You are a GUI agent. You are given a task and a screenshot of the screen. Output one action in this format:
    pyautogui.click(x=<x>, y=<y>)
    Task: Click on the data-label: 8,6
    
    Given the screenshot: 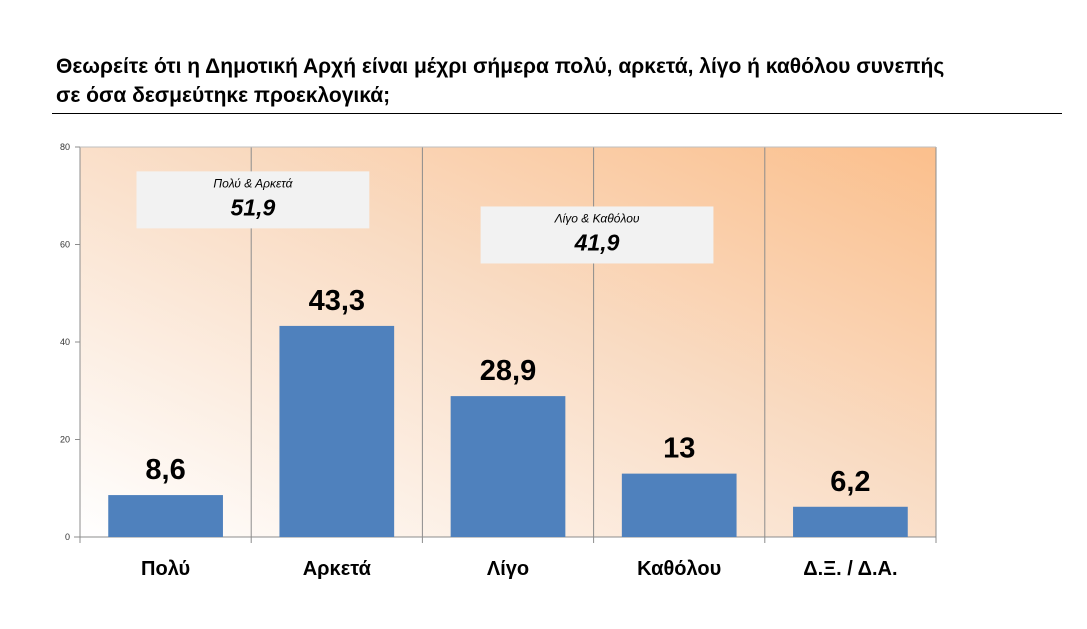 What is the action you would take?
    pyautogui.click(x=165, y=470)
    